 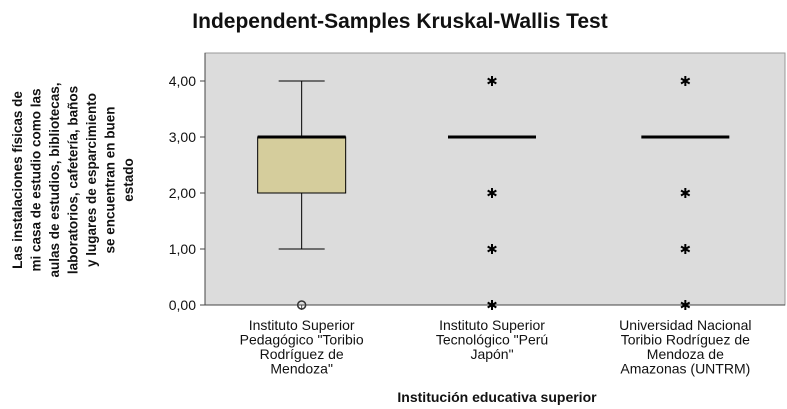 What do you see at coordinates (491, 354) in the screenshot?
I see `x-tick-label: Japón"` at bounding box center [491, 354].